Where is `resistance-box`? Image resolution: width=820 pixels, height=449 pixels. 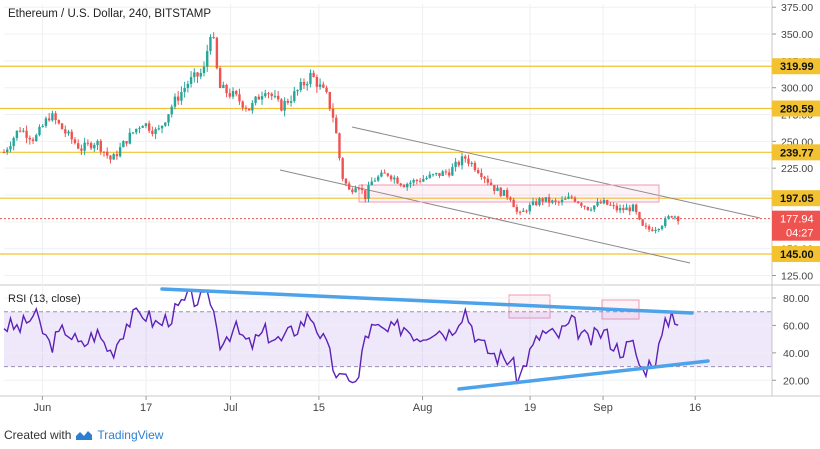
resistance-box is located at coordinates (509, 193).